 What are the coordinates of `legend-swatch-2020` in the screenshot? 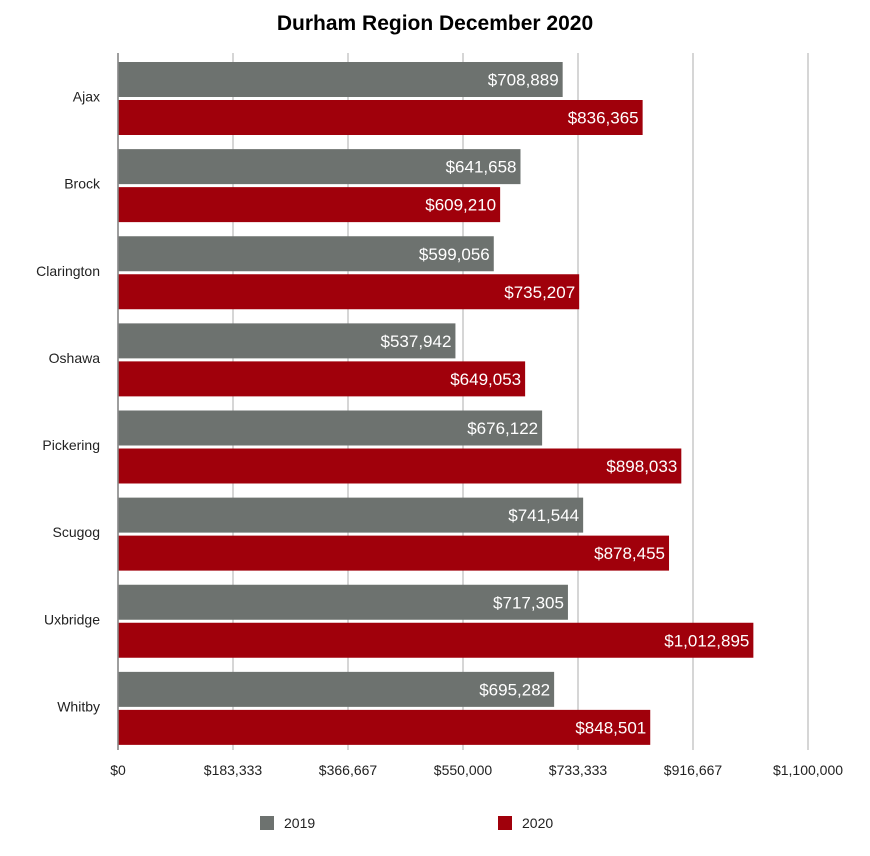 It's located at (505, 823).